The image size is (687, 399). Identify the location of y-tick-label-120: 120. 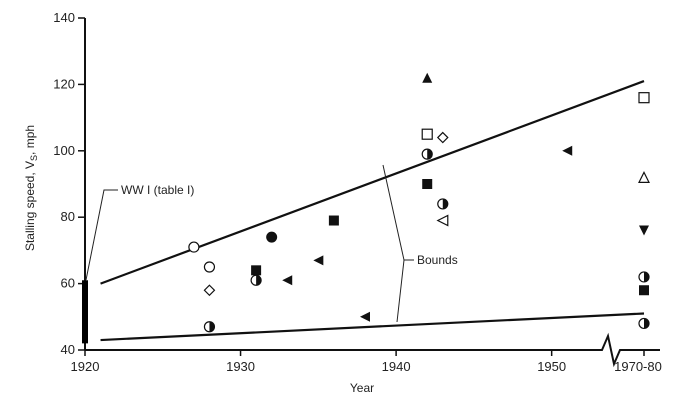
(64, 83).